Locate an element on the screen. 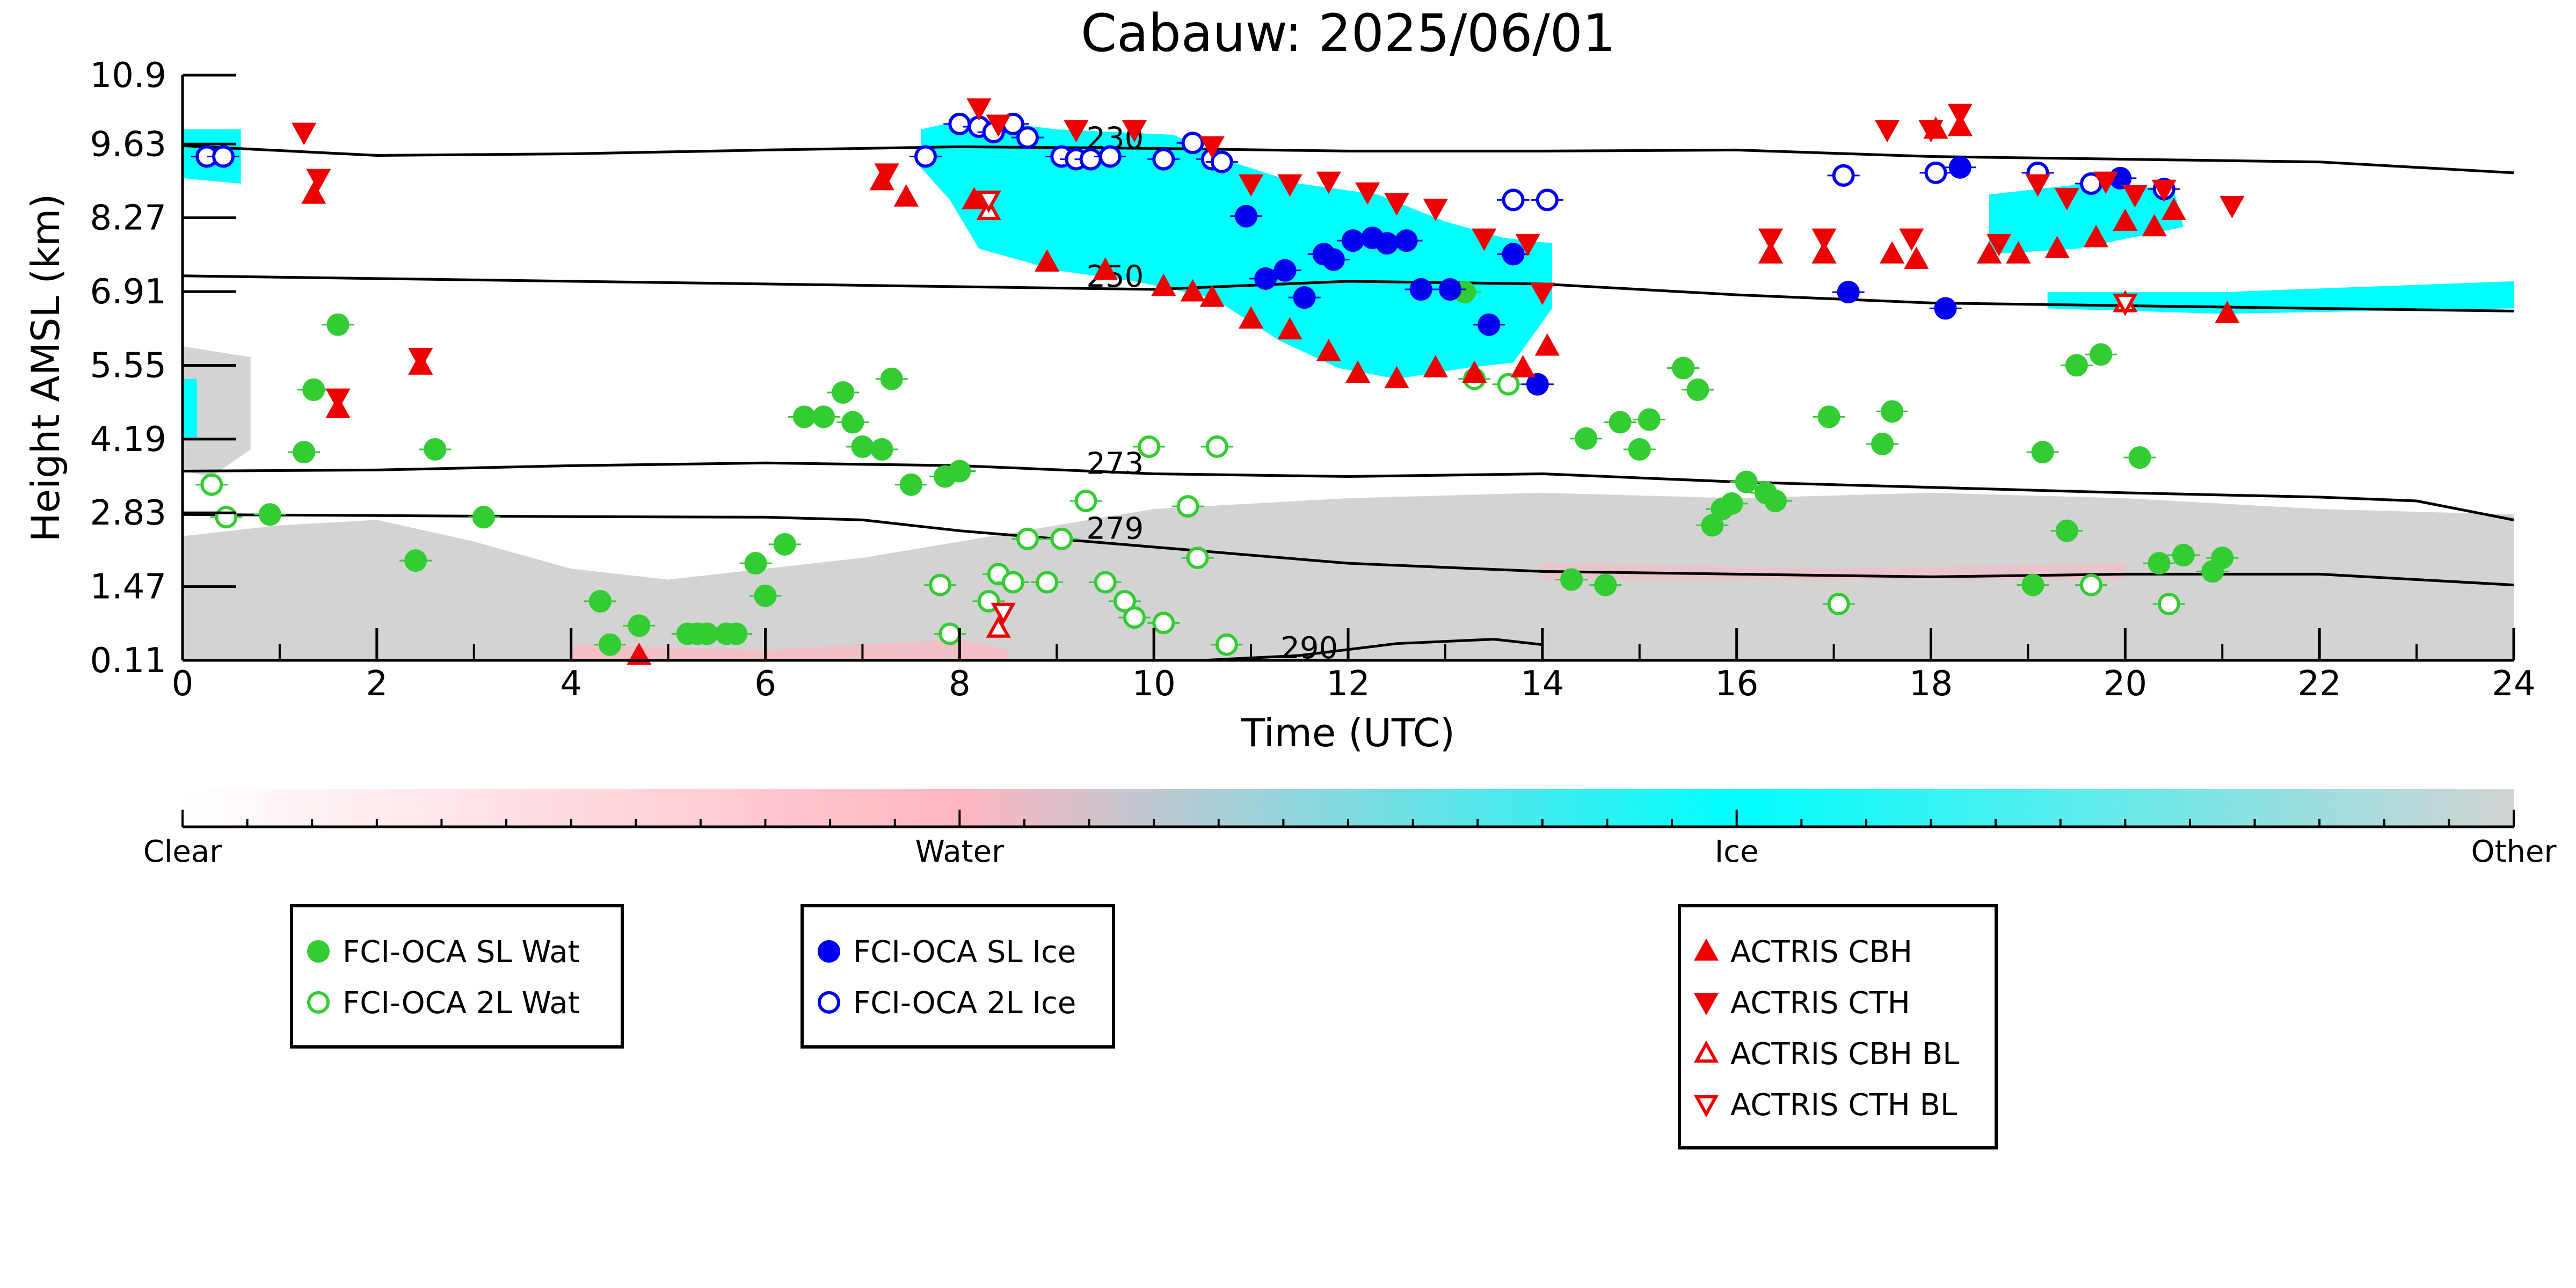 Image resolution: width=2576 pixels, height=1288 pixels. x-tick-label: 12 is located at coordinates (1348, 684).